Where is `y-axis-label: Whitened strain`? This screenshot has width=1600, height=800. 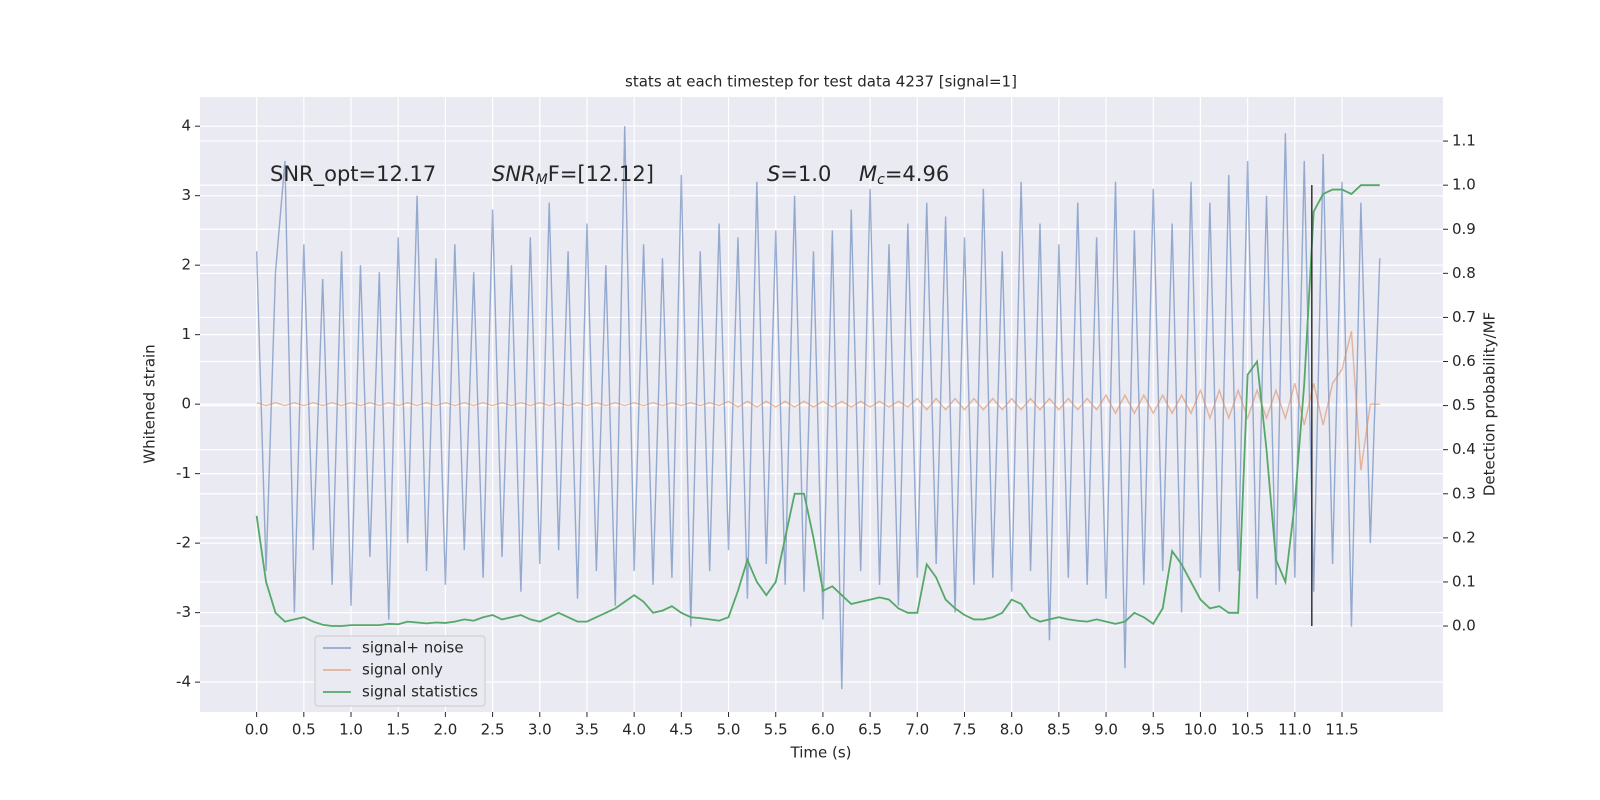
y-axis-label: Whitened strain is located at coordinates (150, 403).